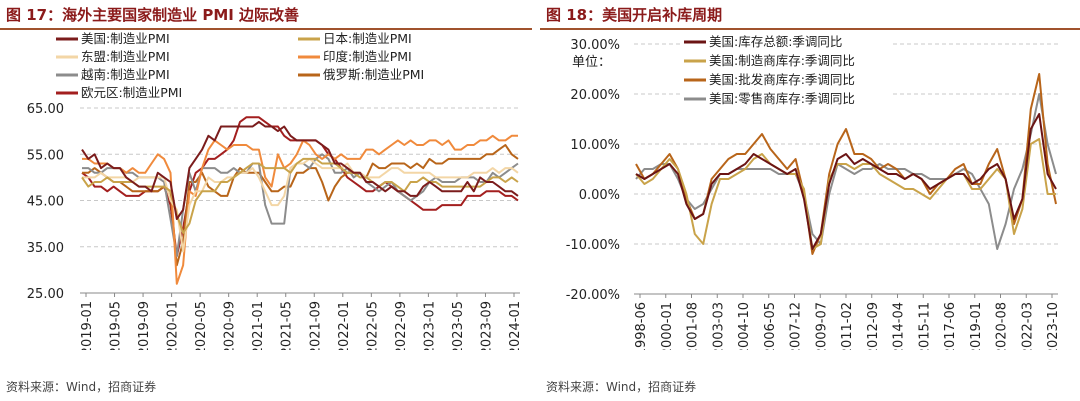 Image resolution: width=1080 pixels, height=401 pixels. What do you see at coordinates (782, 98) in the screenshot?
I see `right-legend-label: 美国:零售商库存:季调同比` at bounding box center [782, 98].